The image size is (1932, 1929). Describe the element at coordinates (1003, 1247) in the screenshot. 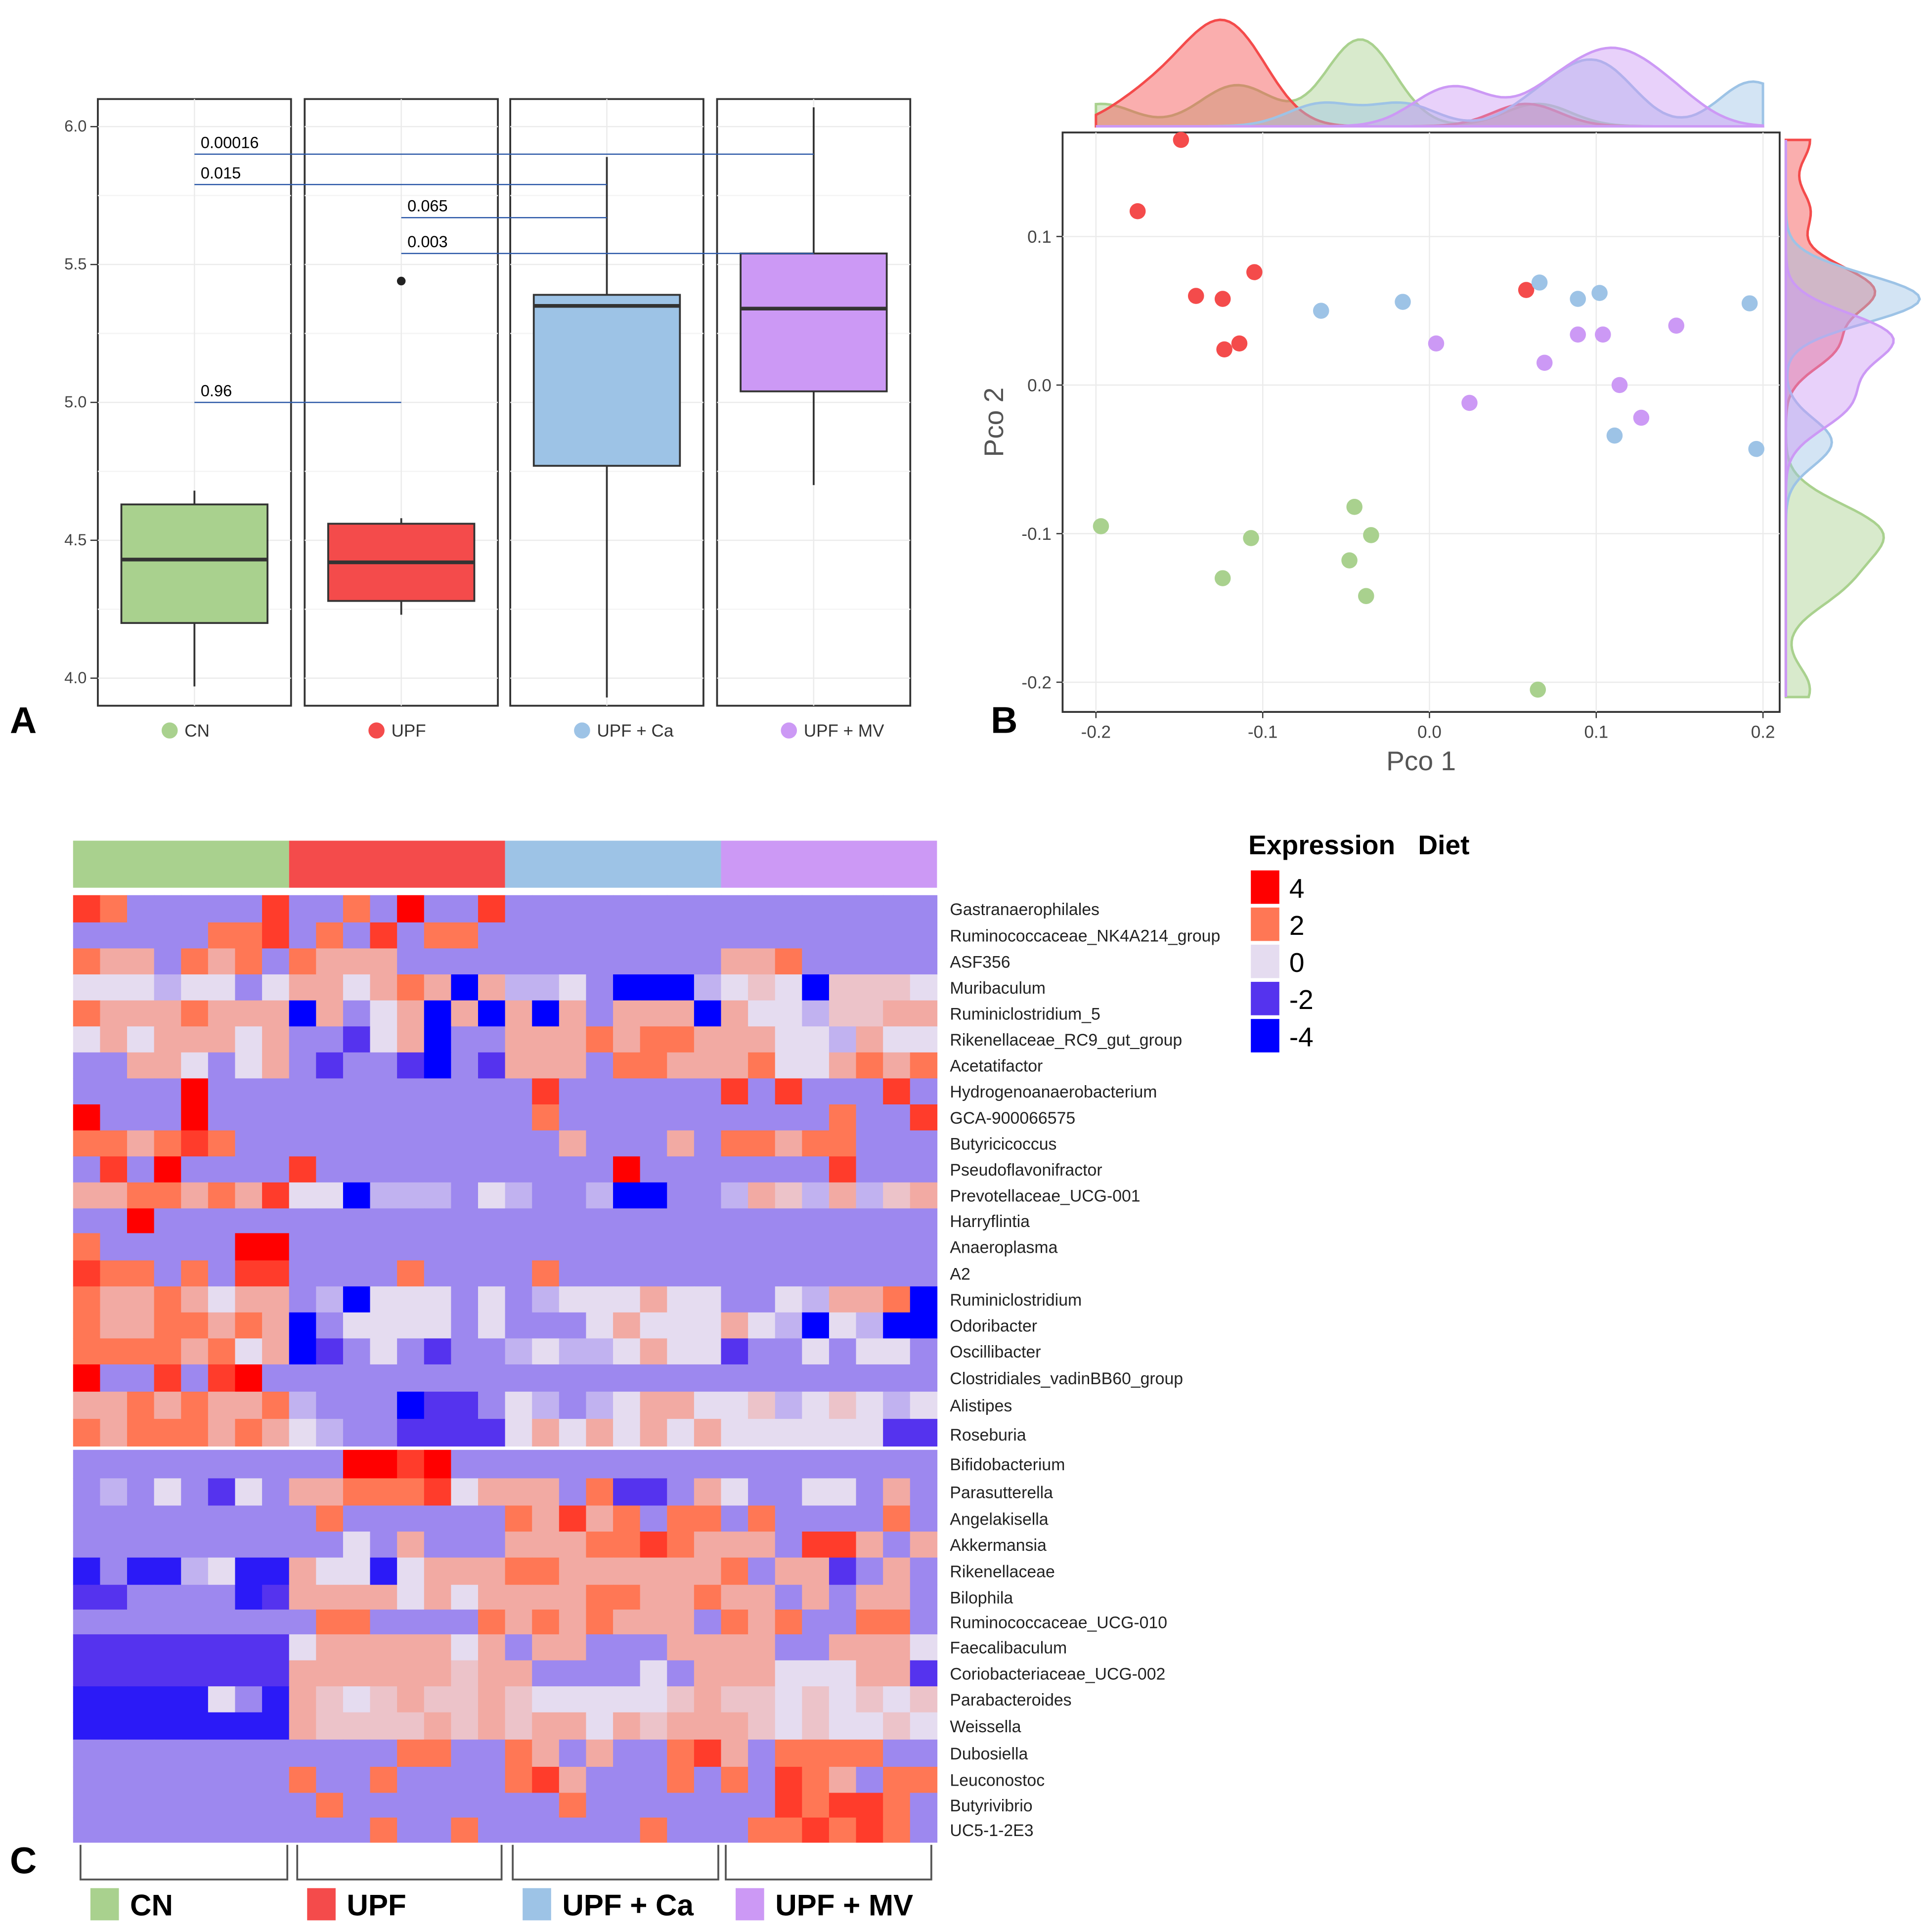

I see `row-label: Anaeroplasma` at that location.